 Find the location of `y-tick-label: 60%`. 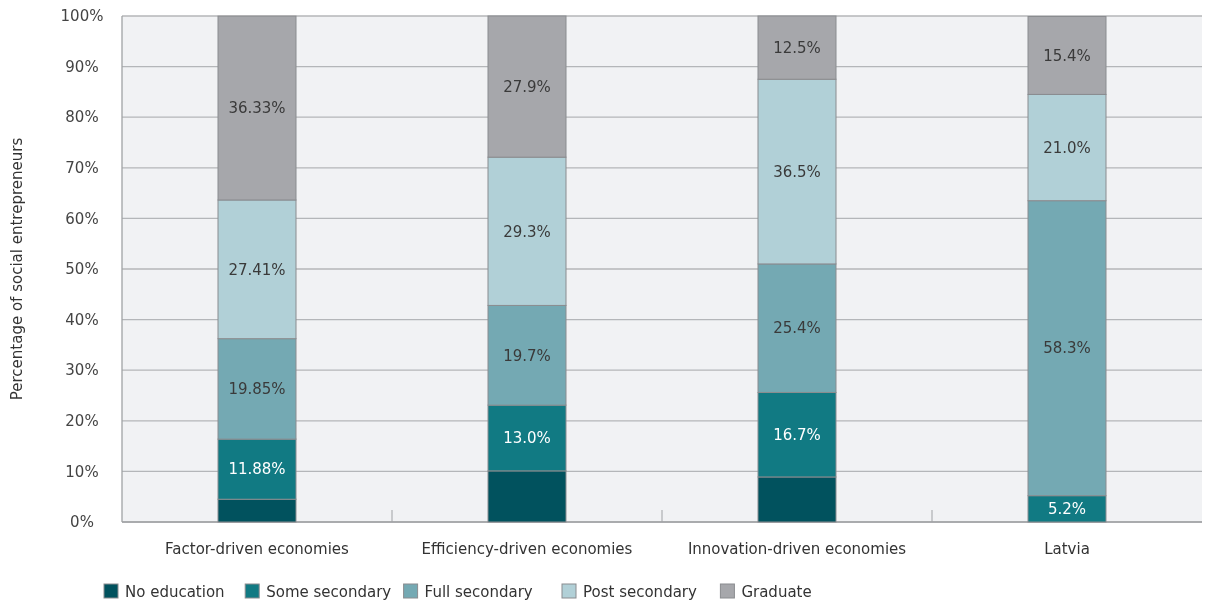

y-tick-label: 60% is located at coordinates (82, 218).